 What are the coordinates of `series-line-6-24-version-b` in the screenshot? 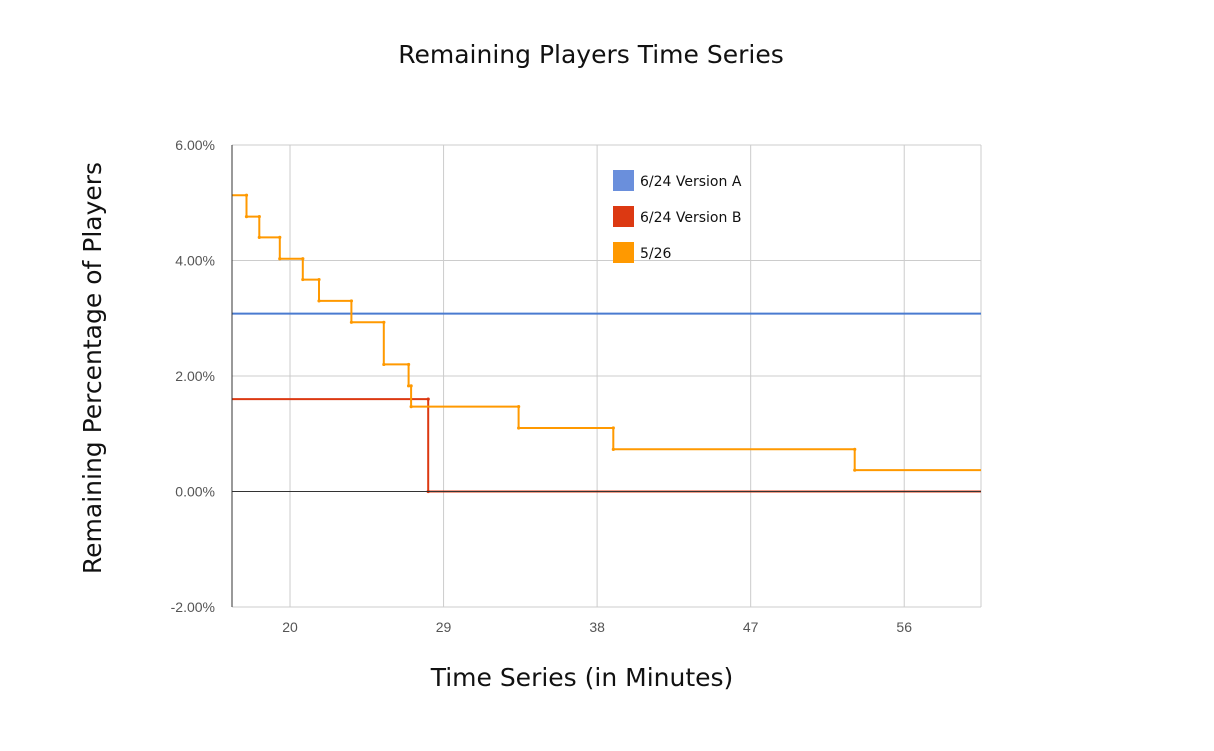 It's located at (606, 445).